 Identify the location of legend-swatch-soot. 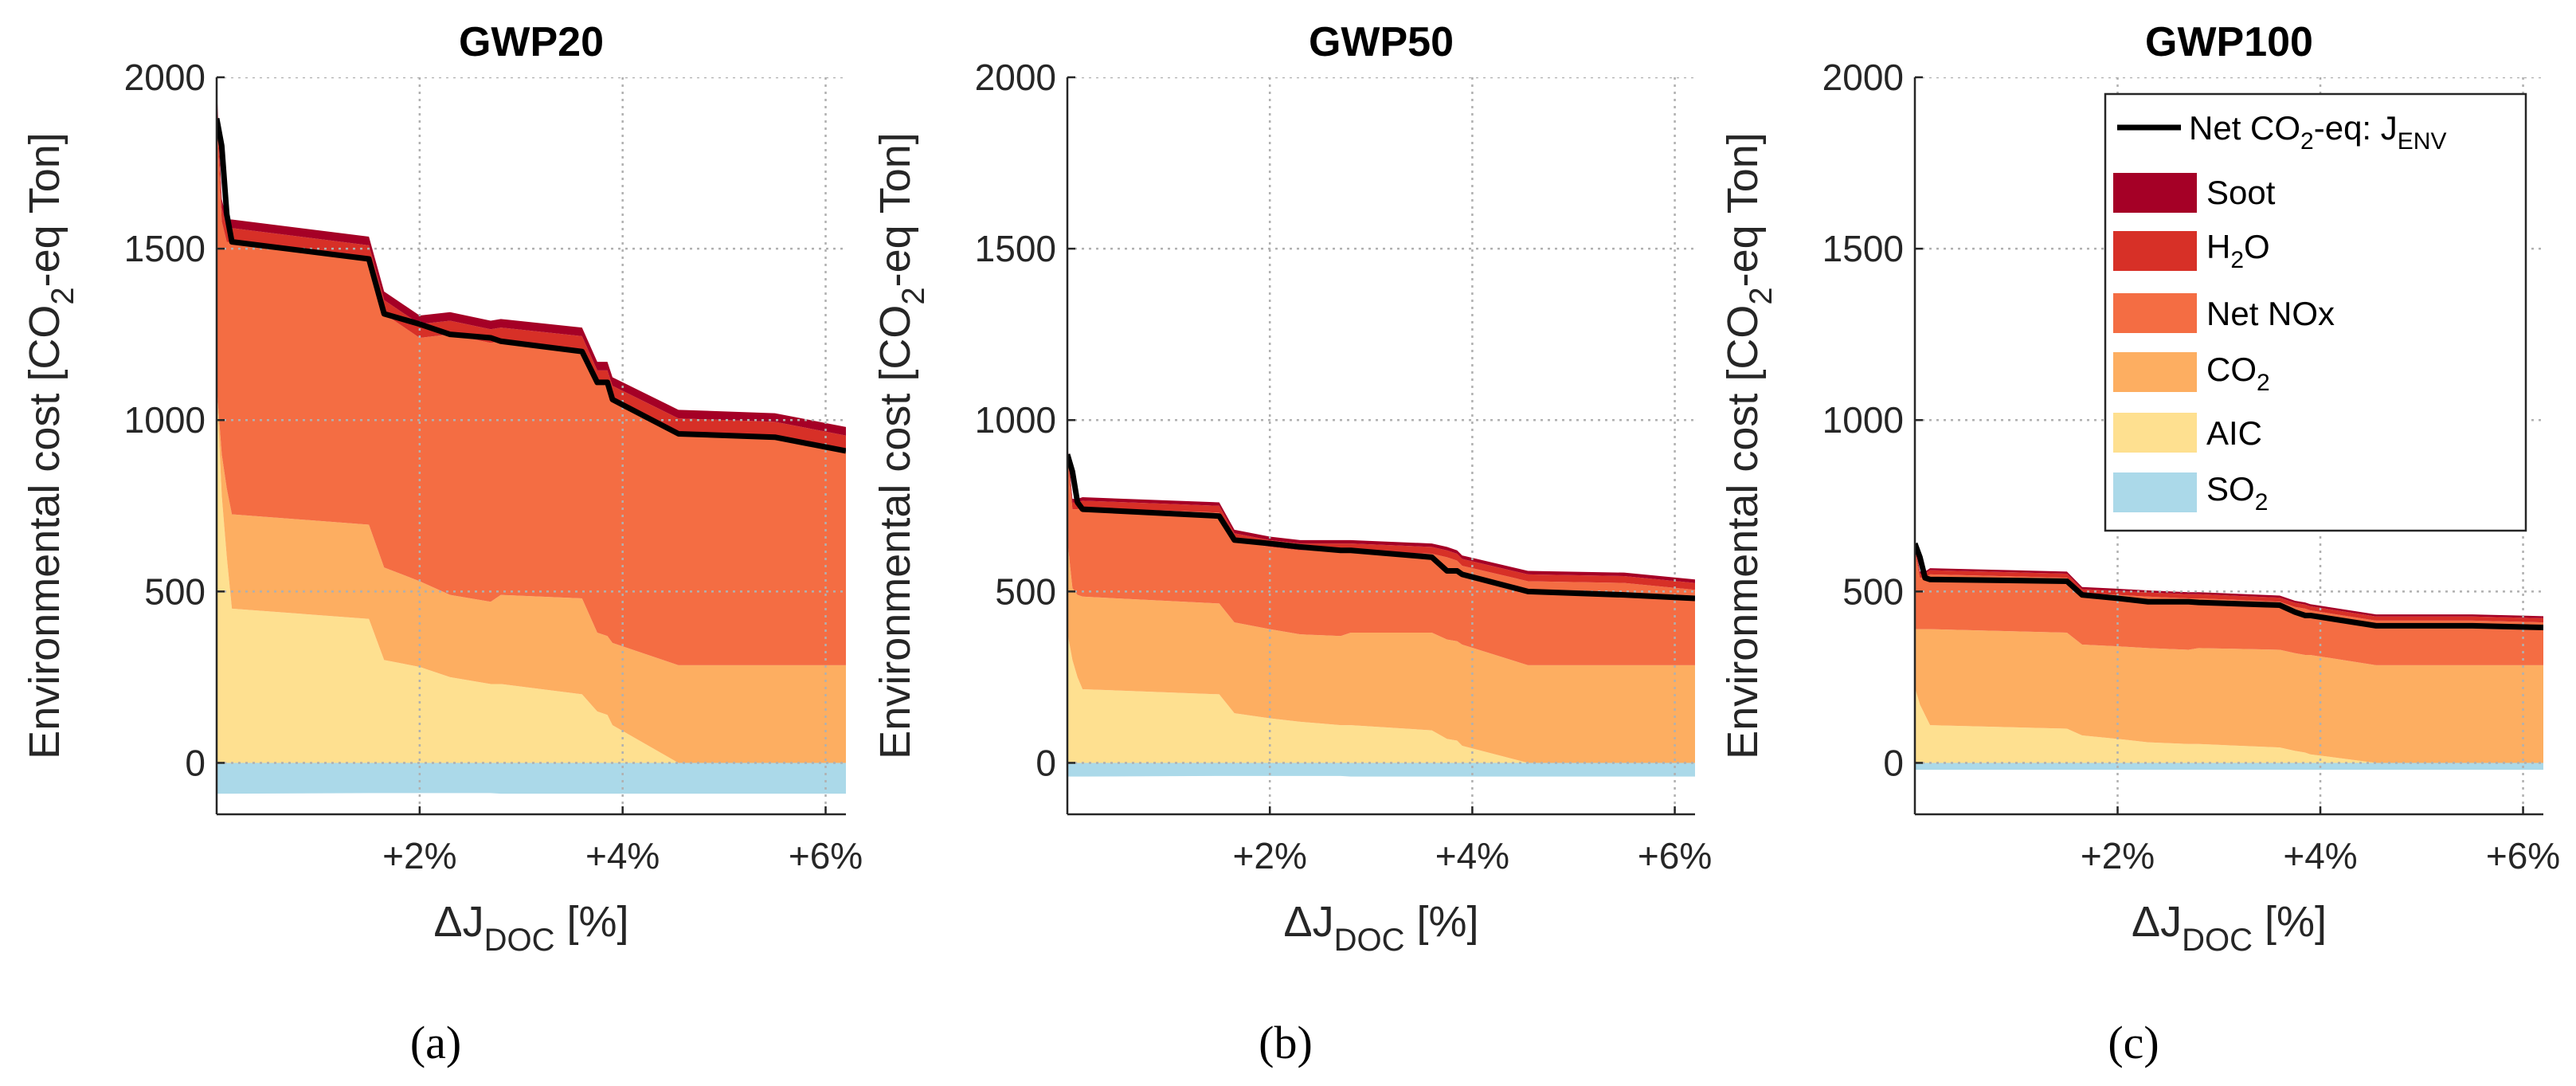
(2155, 193).